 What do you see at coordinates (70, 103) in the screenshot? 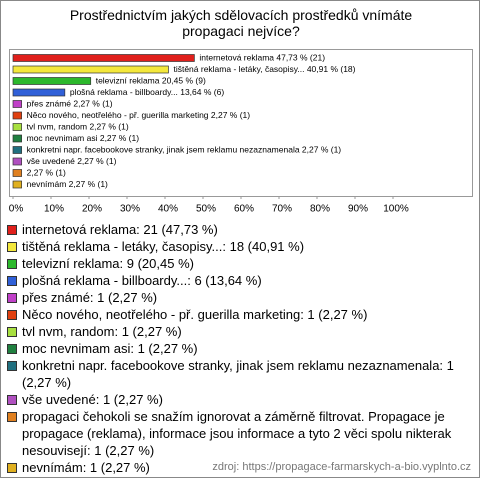
I see `bar-label: přes známé 2,27 % (1)` at bounding box center [70, 103].